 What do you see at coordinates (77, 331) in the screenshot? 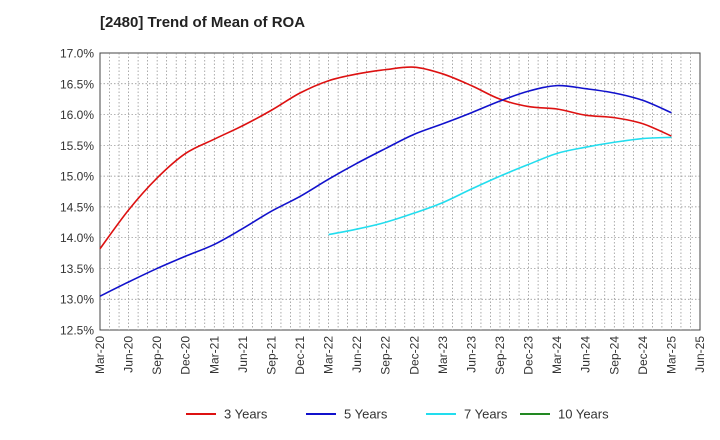
I see `y-tick-label: 12.5%` at bounding box center [77, 331].